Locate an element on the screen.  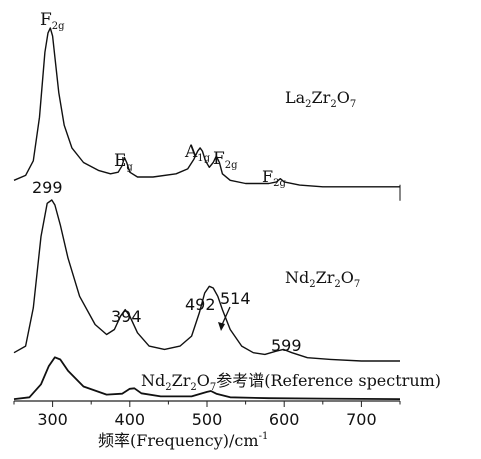
la-peak-label-f2g-1: F2g is located at coordinates (52, 21).